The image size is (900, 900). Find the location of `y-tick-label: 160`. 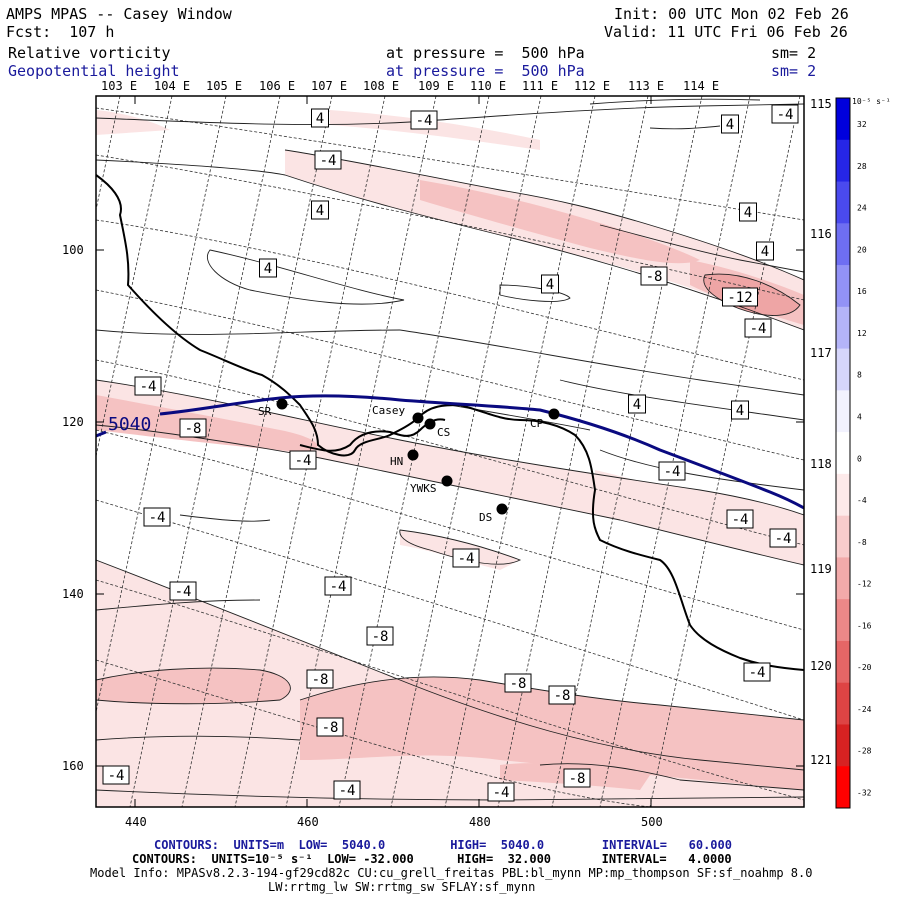

y-tick-label: 160 is located at coordinates (73, 766).